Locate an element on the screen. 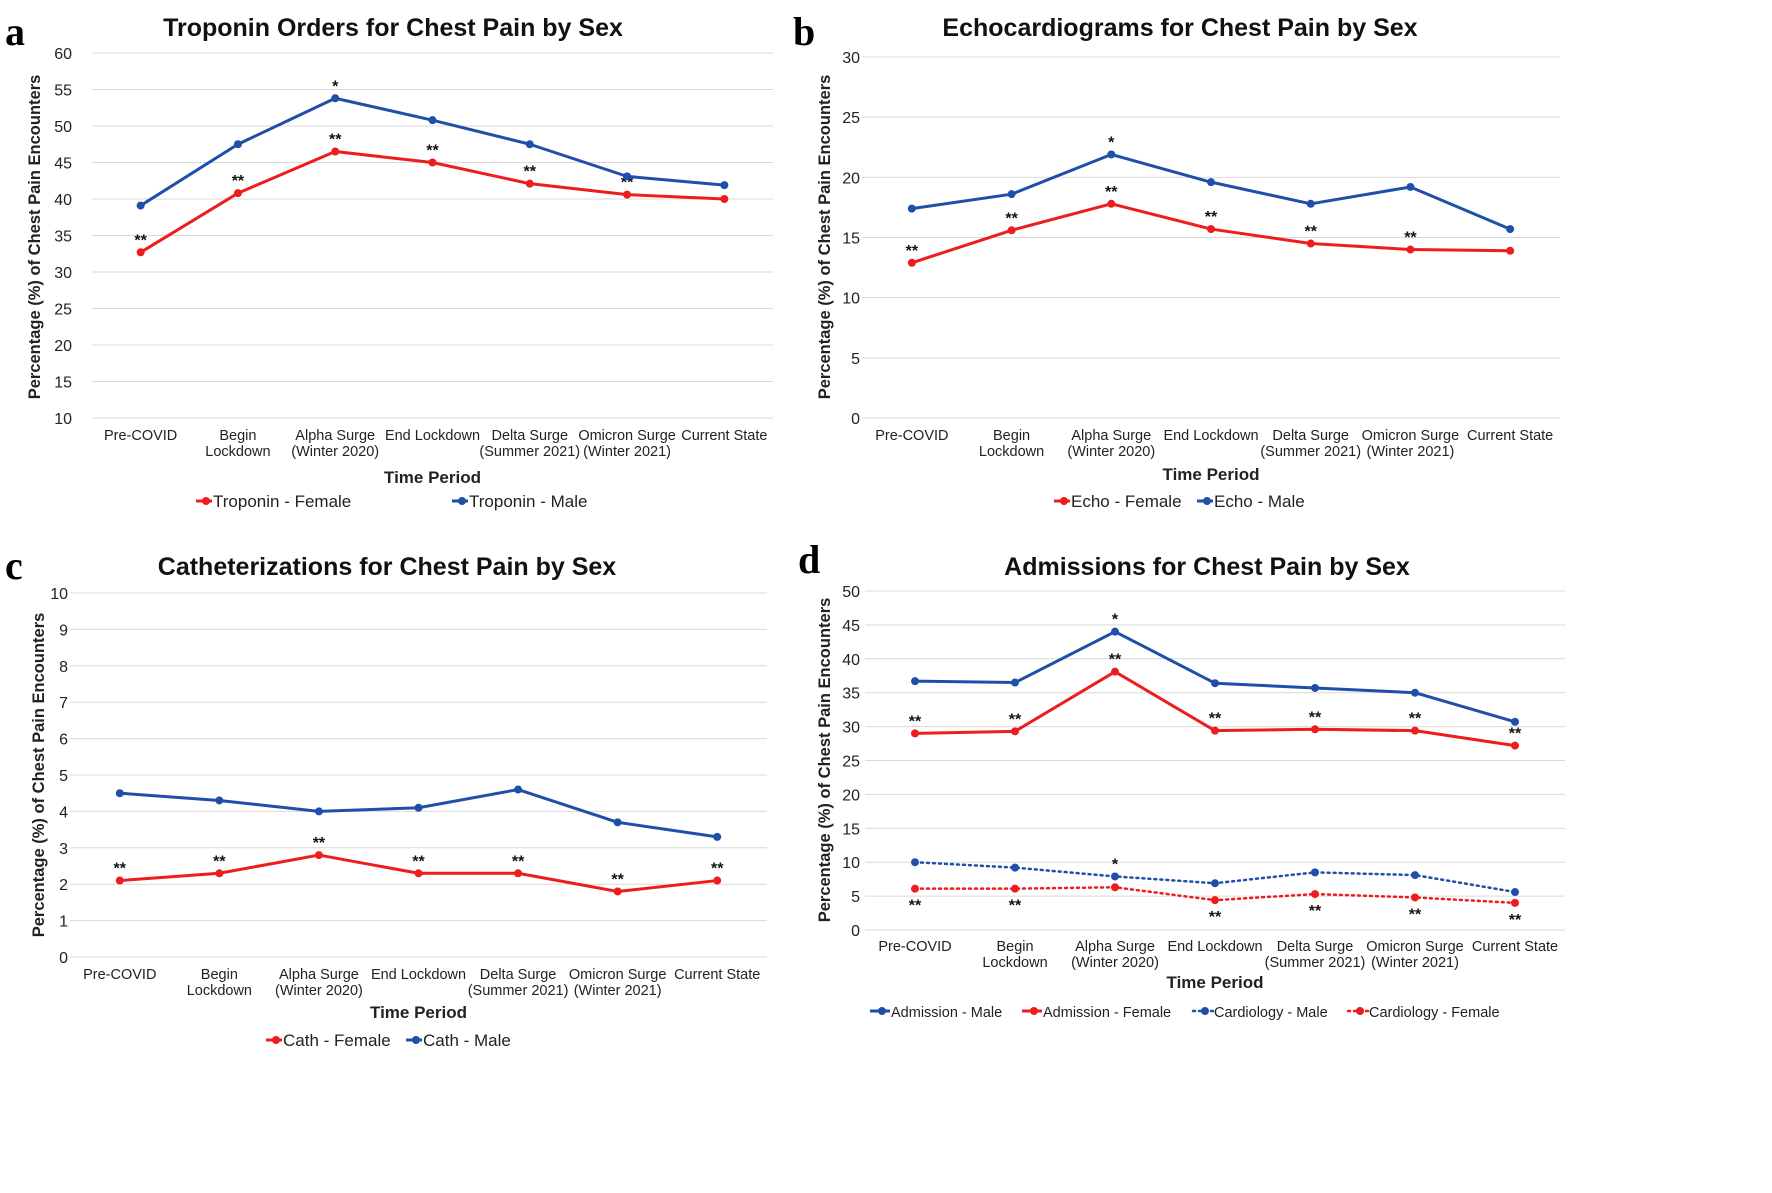 This screenshot has height=1193, width=1772. panel-letter: c is located at coordinates (14, 565).